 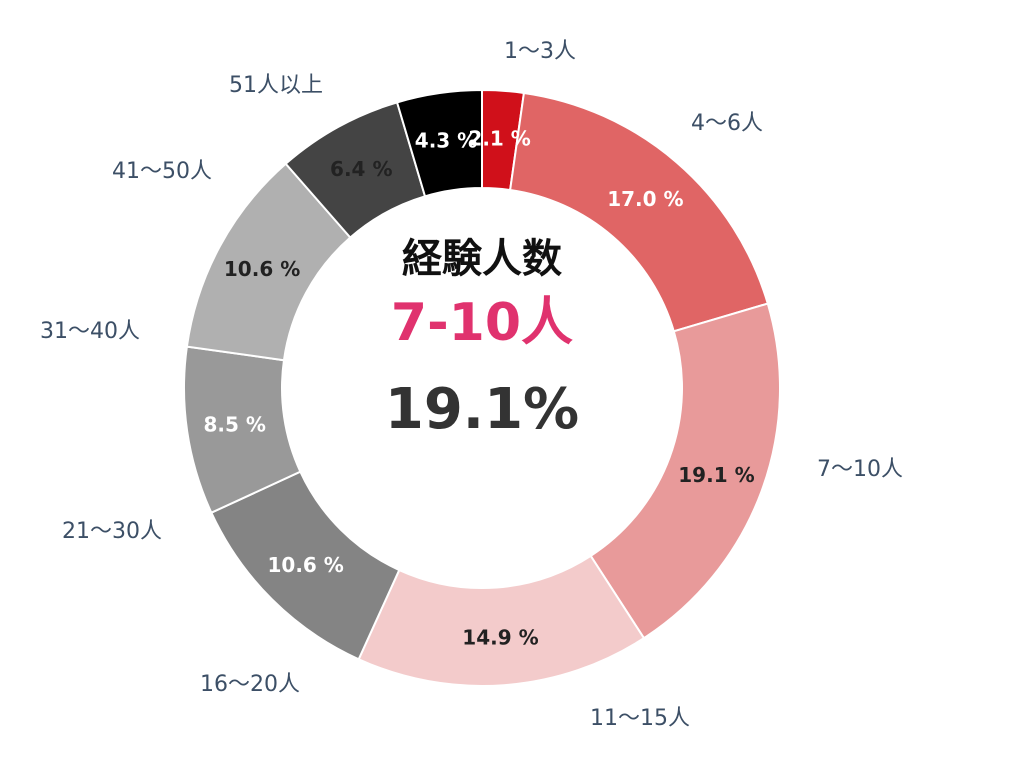 I want to click on value-label-5: 10.6 %, so click(x=305, y=565).